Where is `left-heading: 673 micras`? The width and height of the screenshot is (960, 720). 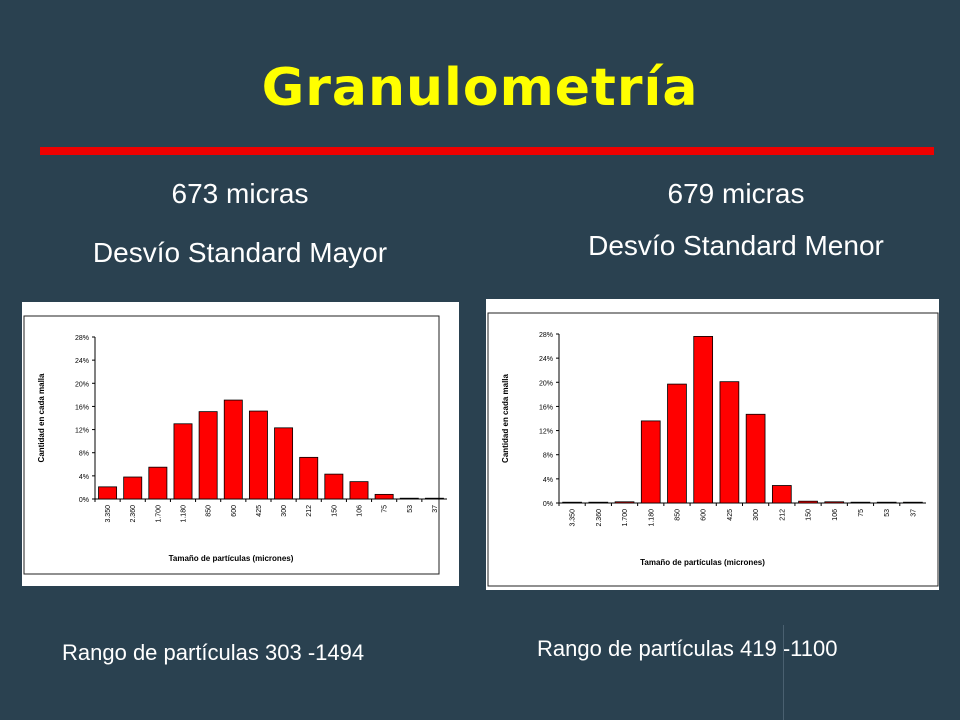 left-heading: 673 micras is located at coordinates (240, 193).